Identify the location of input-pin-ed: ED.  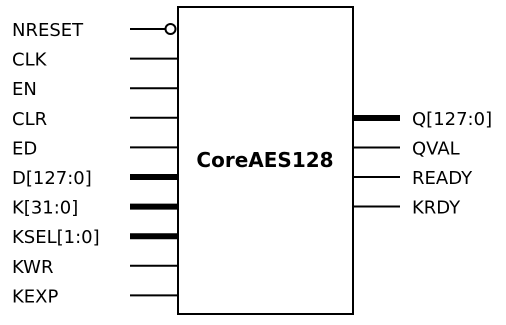
(95, 148).